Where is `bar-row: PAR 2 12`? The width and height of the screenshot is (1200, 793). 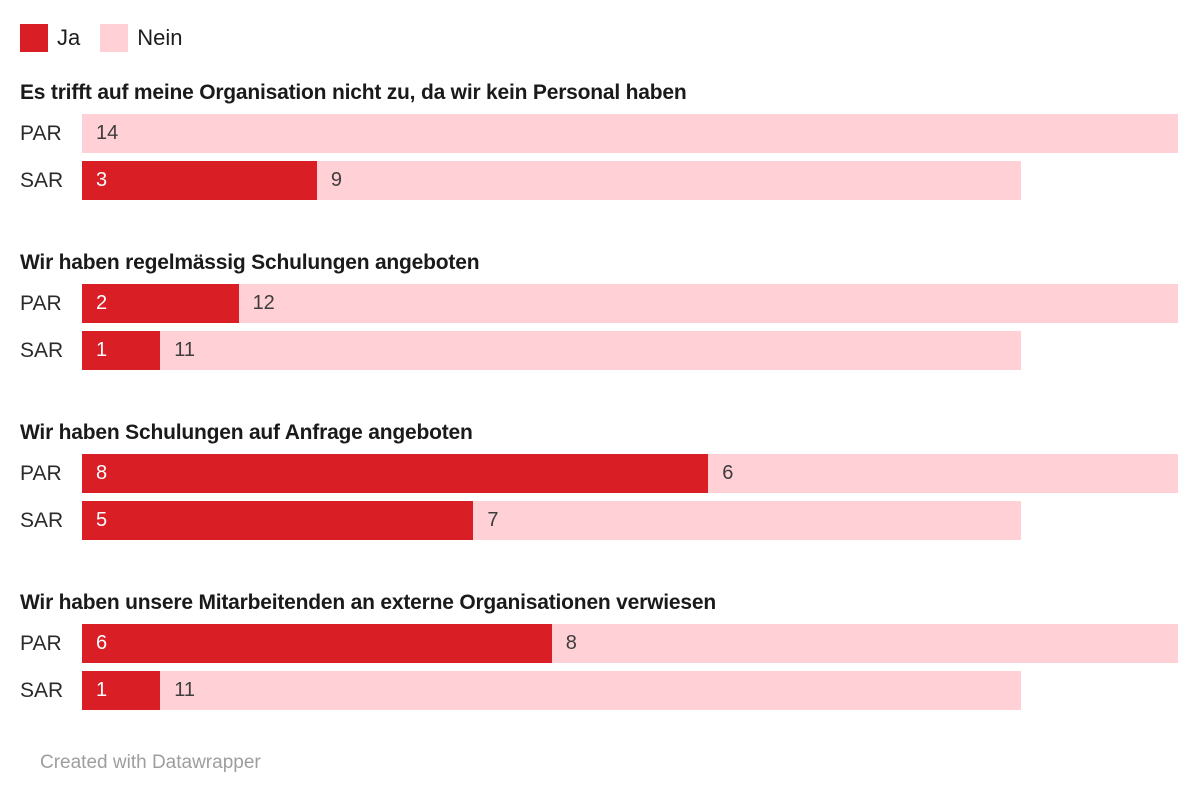 bar-row: PAR 2 12 is located at coordinates (599, 303).